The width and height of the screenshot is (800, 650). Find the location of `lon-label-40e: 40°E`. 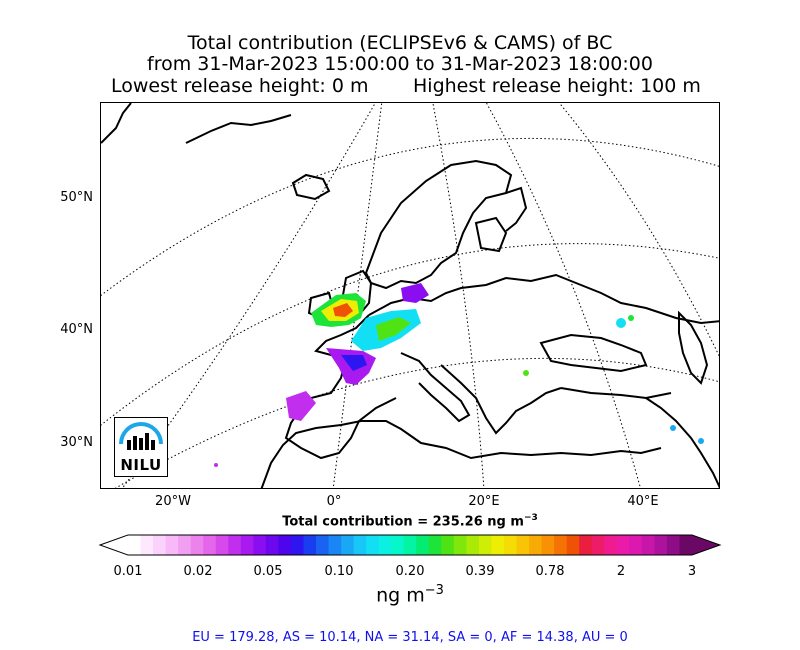

lon-label-40e: 40°E is located at coordinates (643, 501).